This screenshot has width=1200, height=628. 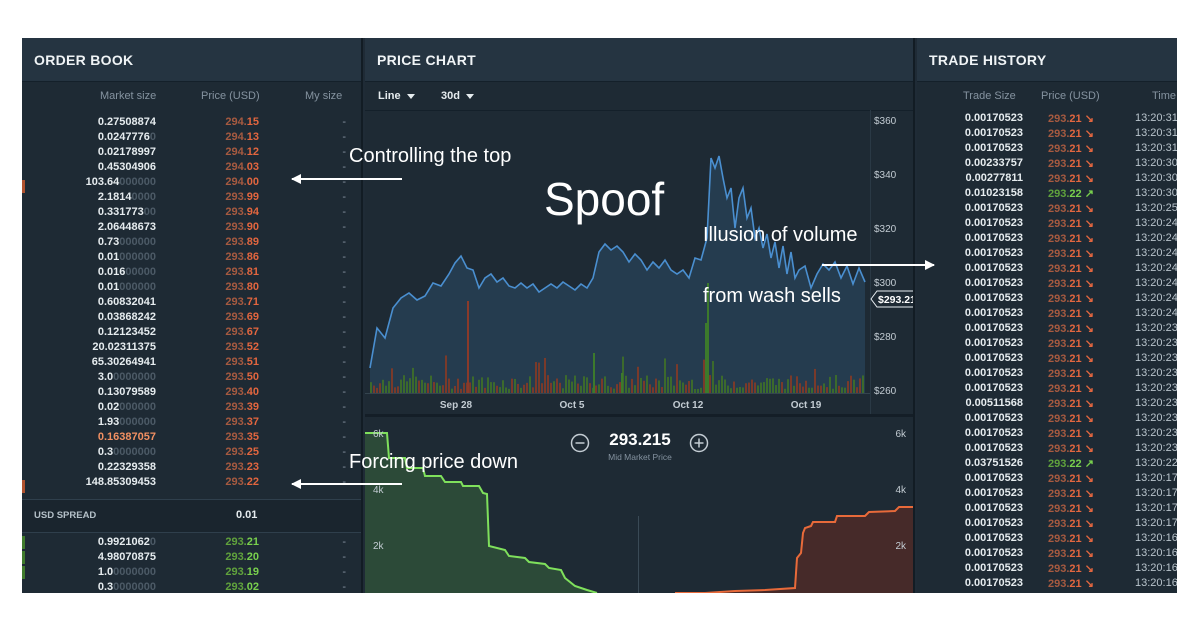 What do you see at coordinates (1047, 179) in the screenshot?
I see `trade-row: 0.00277811 293.21 ↘ 13:20:30` at bounding box center [1047, 179].